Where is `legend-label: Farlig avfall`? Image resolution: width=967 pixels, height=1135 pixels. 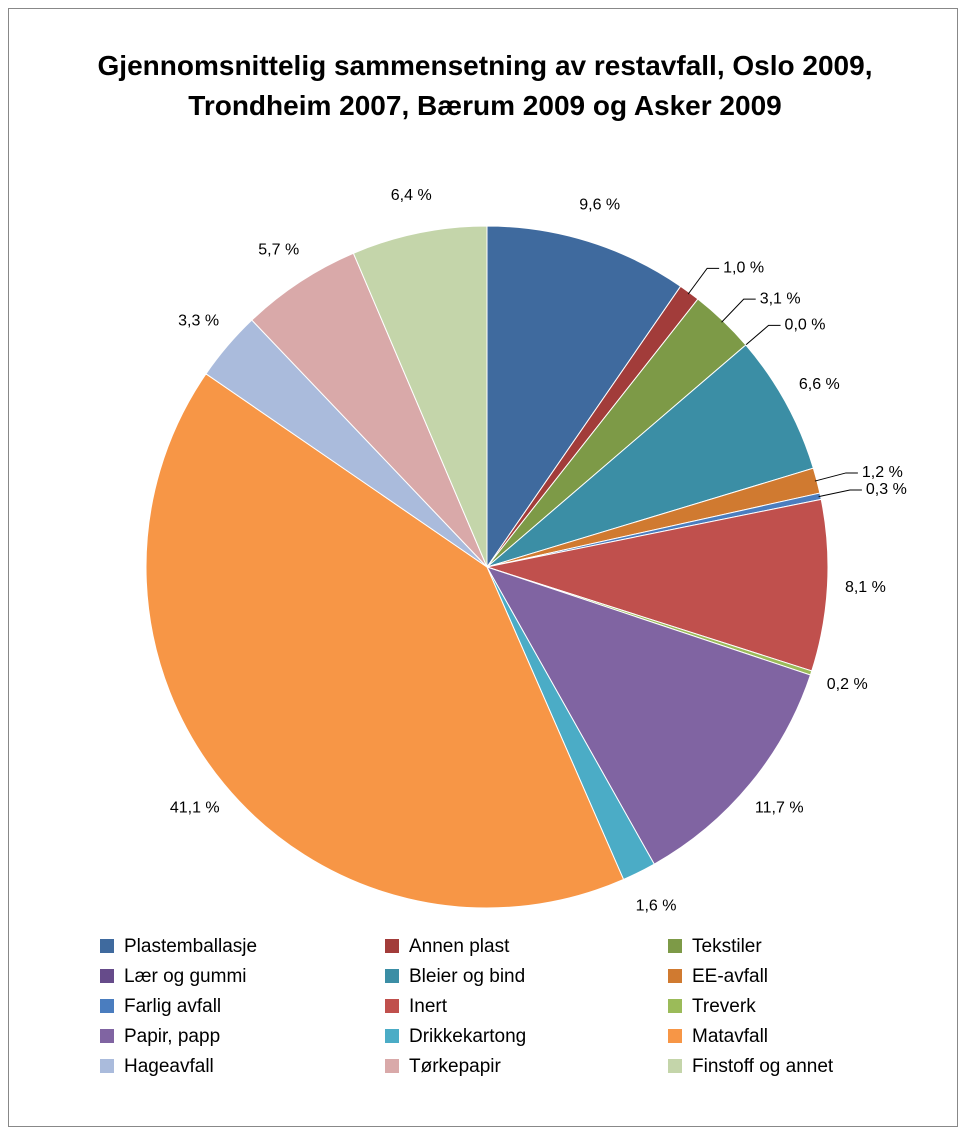 legend-label: Farlig avfall is located at coordinates (172, 1006).